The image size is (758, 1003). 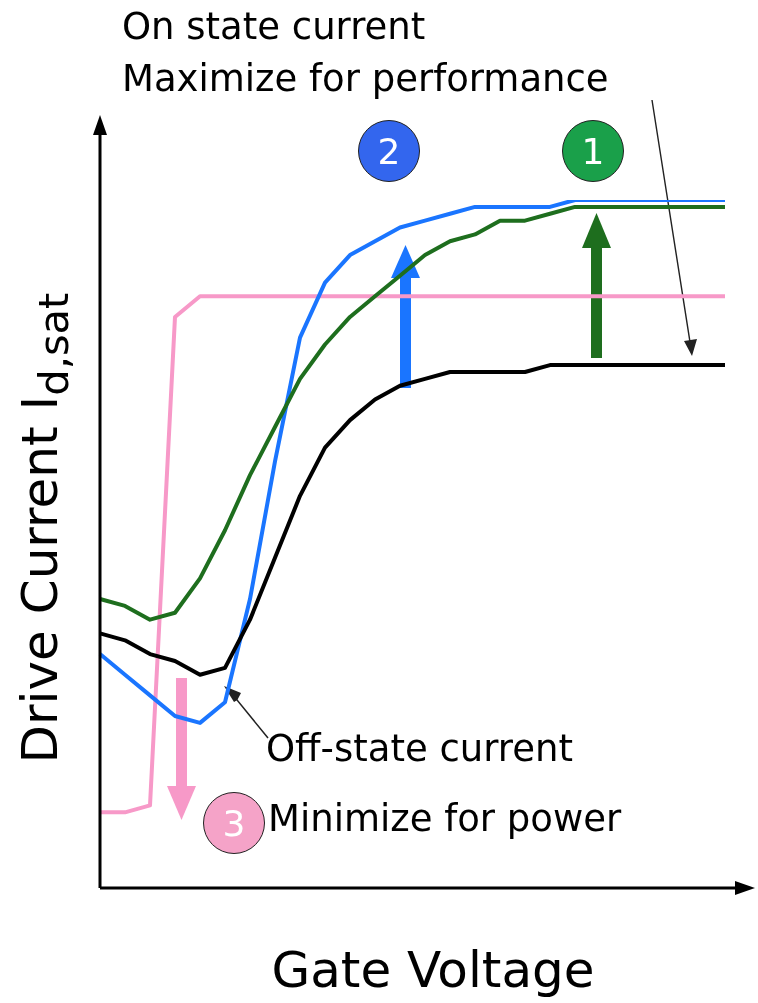 I want to click on numbered-circle: 3, so click(x=234, y=823).